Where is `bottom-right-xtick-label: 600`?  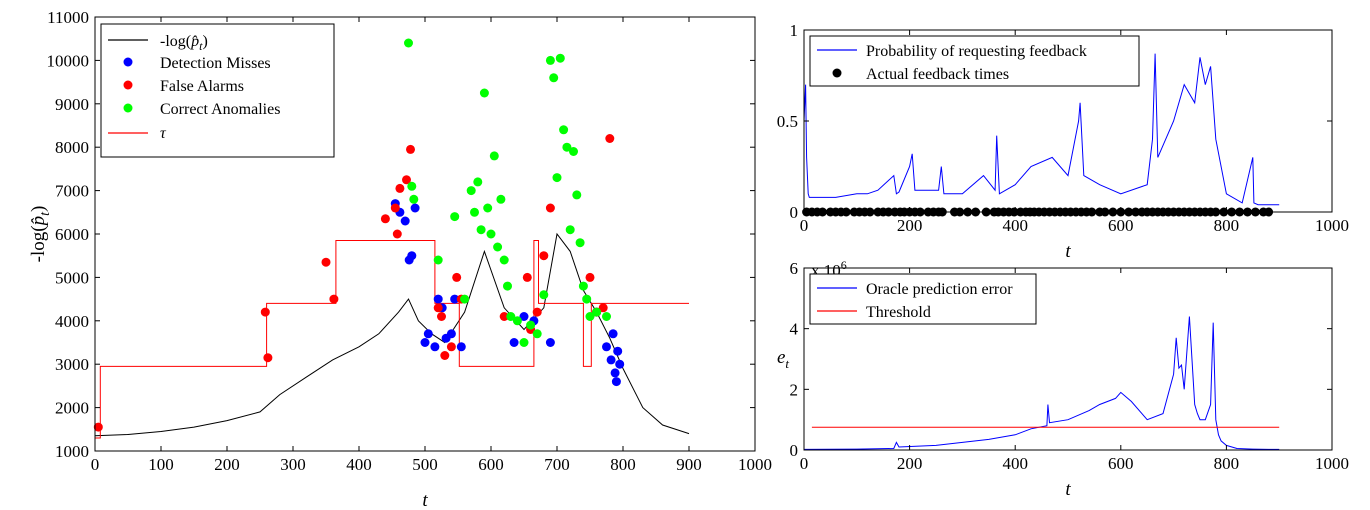 bottom-right-xtick-label: 600 is located at coordinates (1121, 463).